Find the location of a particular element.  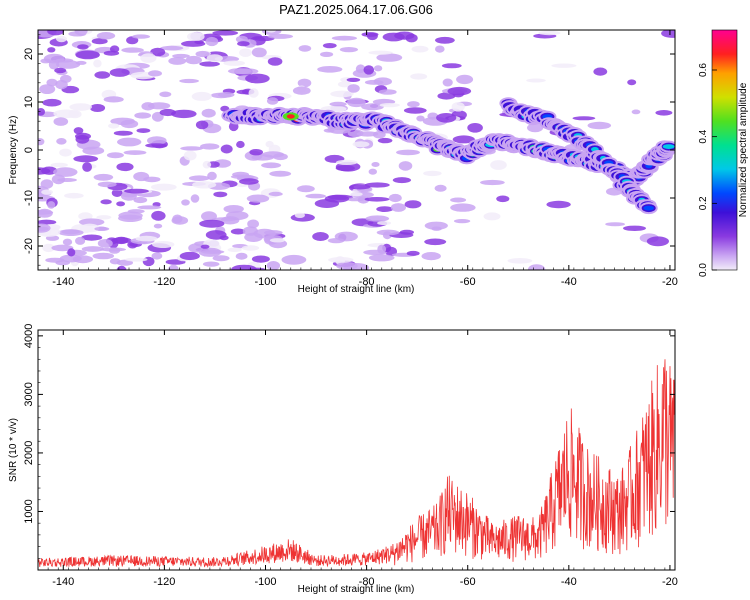

x-tick-label: -100 is located at coordinates (265, 282).